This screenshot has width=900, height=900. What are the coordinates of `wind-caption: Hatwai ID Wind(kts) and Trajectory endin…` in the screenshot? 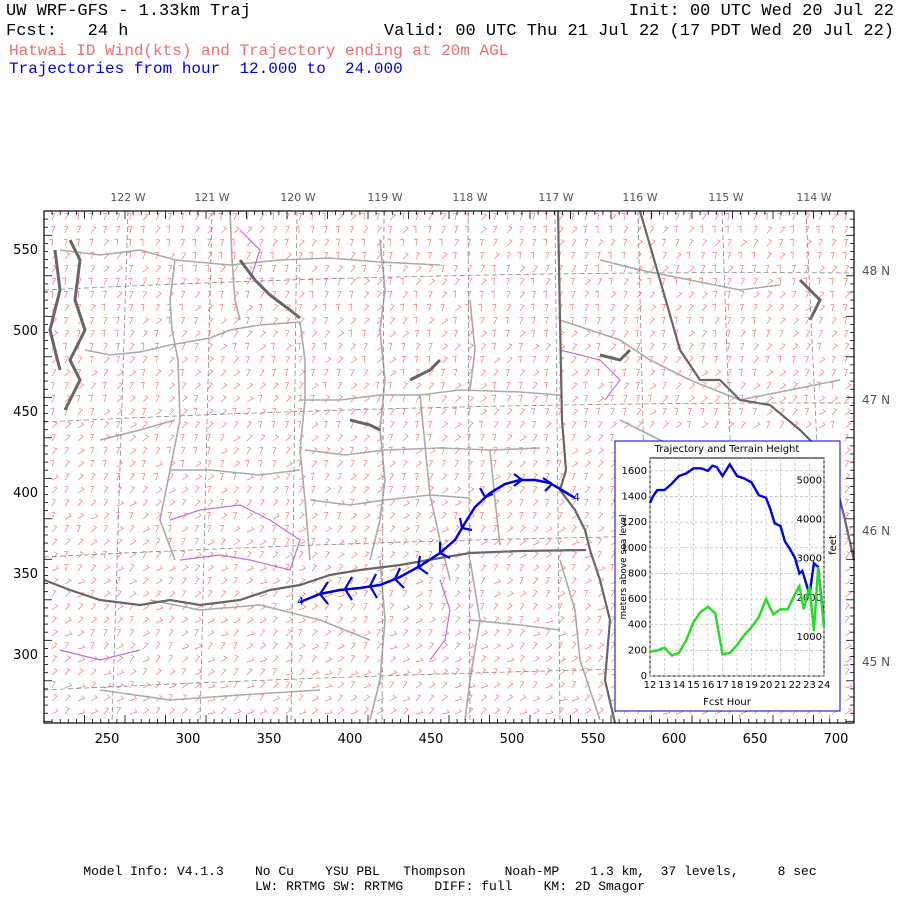 It's located at (259, 51).